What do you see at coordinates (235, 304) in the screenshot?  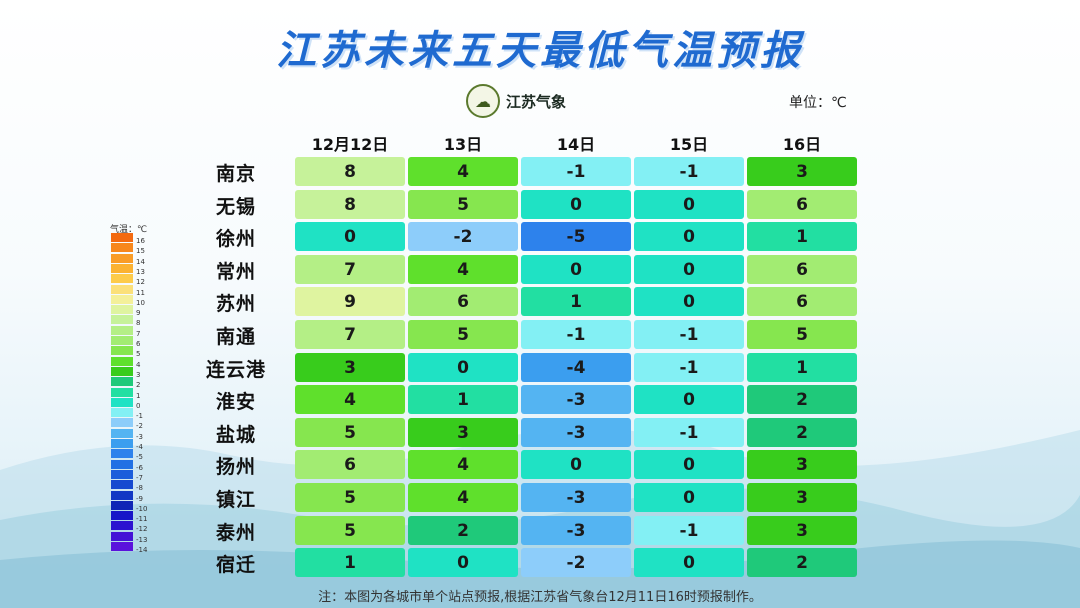 I see `city-label: 苏州` at bounding box center [235, 304].